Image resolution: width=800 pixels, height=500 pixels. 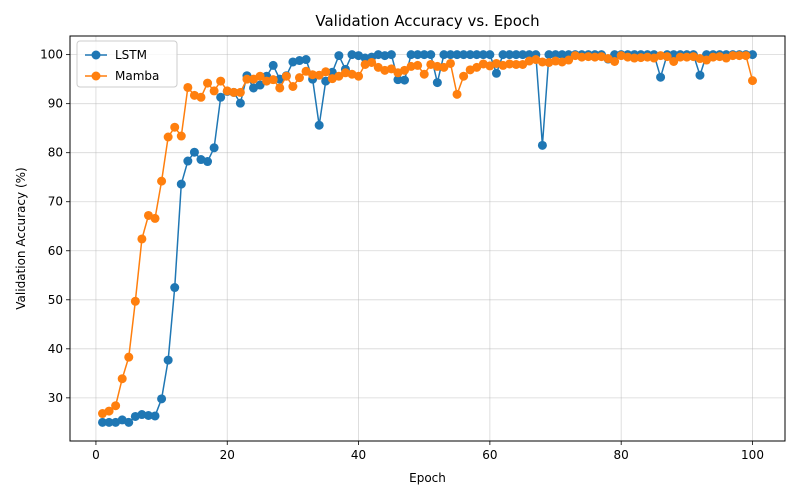 What do you see at coordinates (96, 76) in the screenshot?
I see `legend-marker-mamba` at bounding box center [96, 76].